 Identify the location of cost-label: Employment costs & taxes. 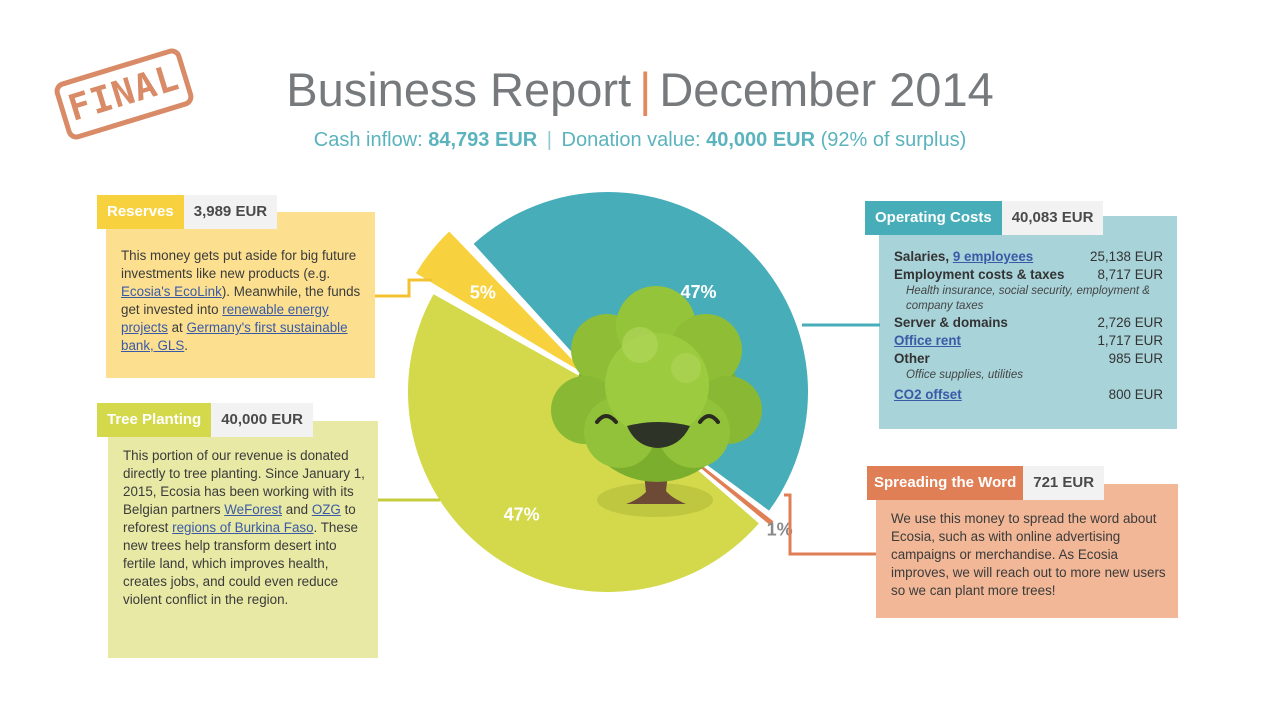
(979, 274).